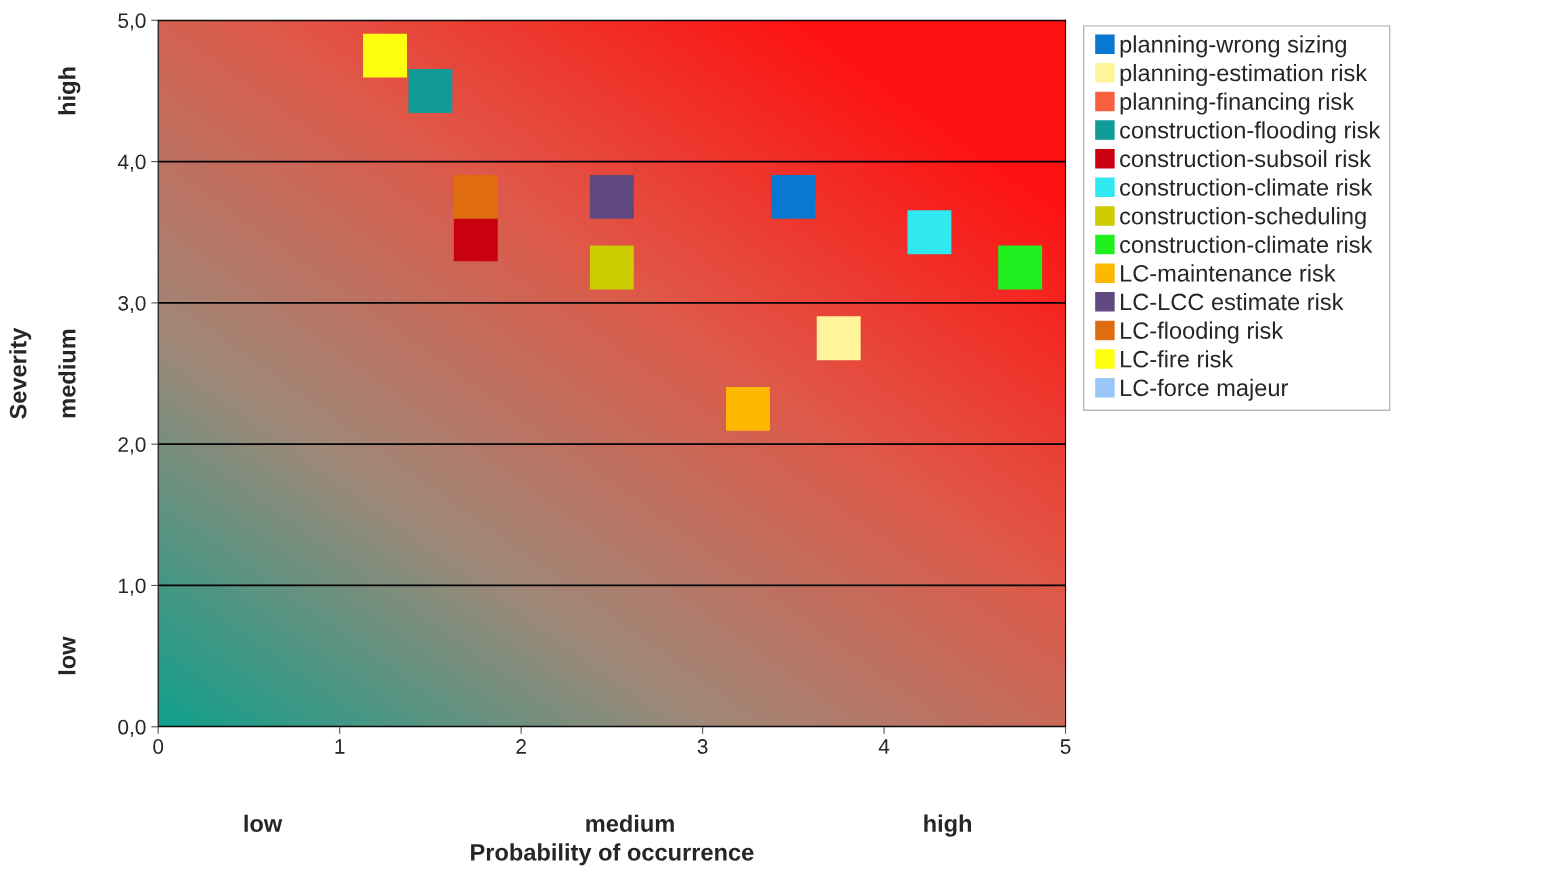 The width and height of the screenshot is (1551, 882). What do you see at coordinates (884, 746) in the screenshot?
I see `x-tick-label: 4` at bounding box center [884, 746].